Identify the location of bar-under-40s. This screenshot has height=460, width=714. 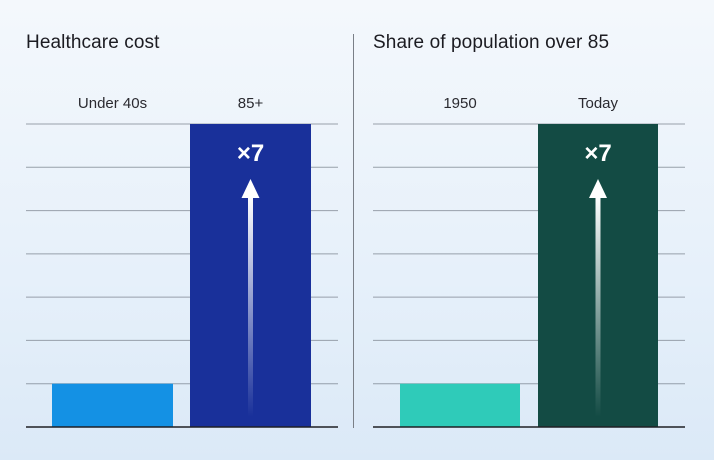
(112, 405).